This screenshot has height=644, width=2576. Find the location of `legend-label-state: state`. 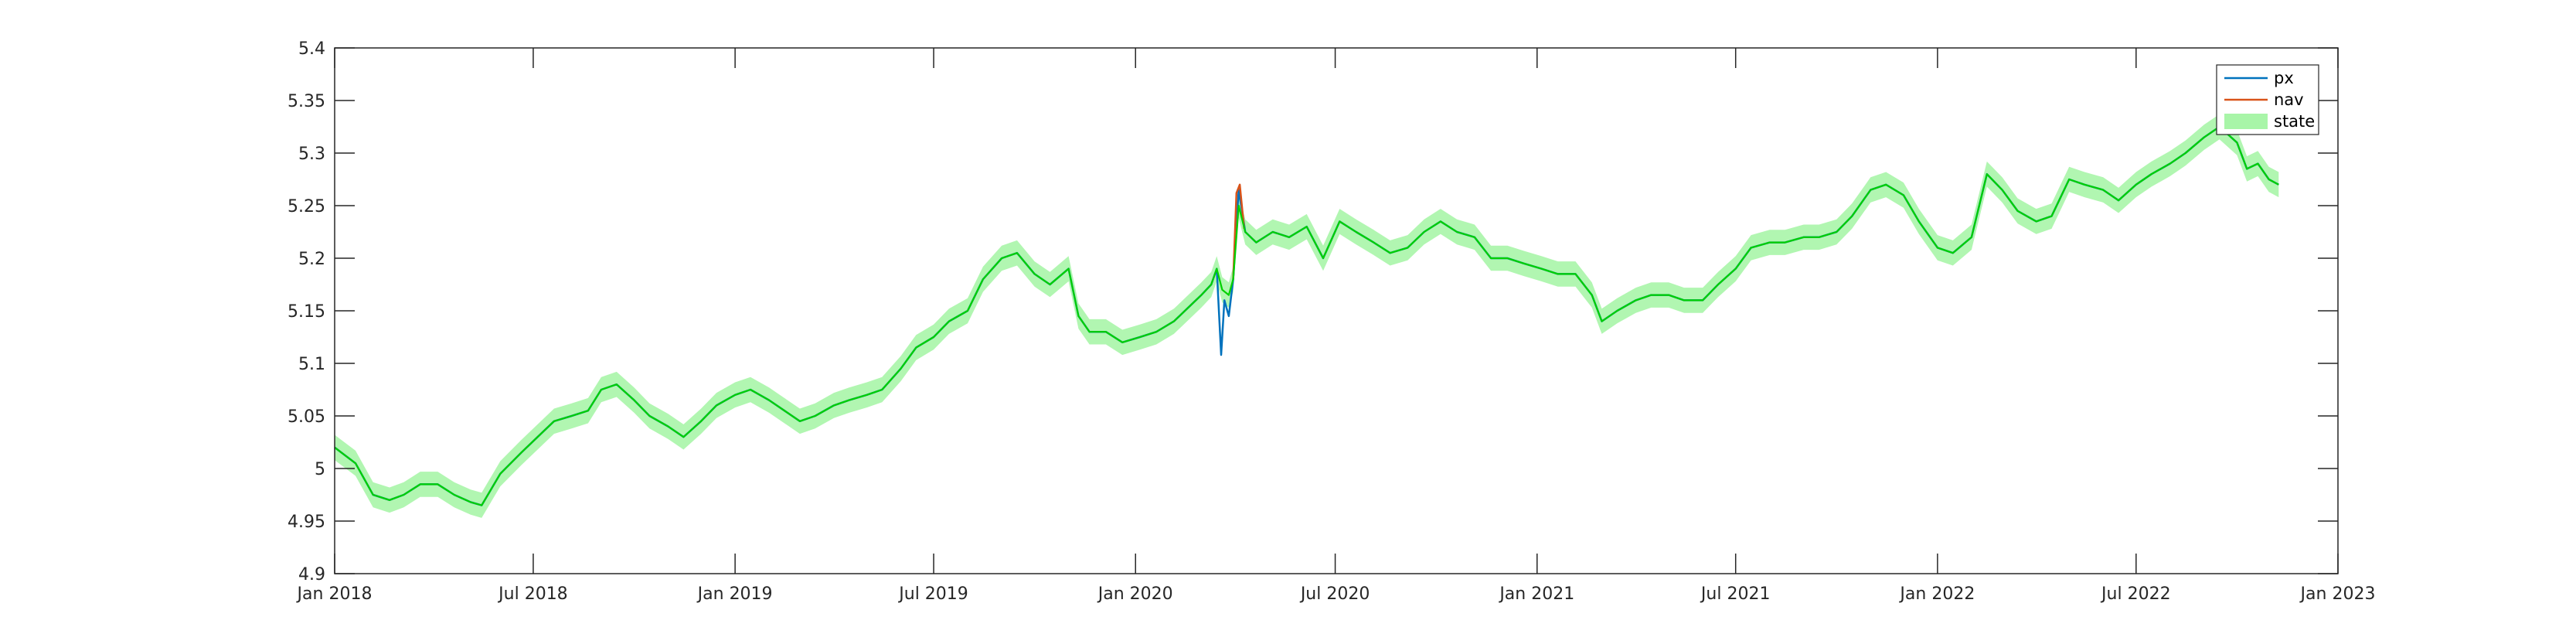

legend-label-state: state is located at coordinates (2294, 121).